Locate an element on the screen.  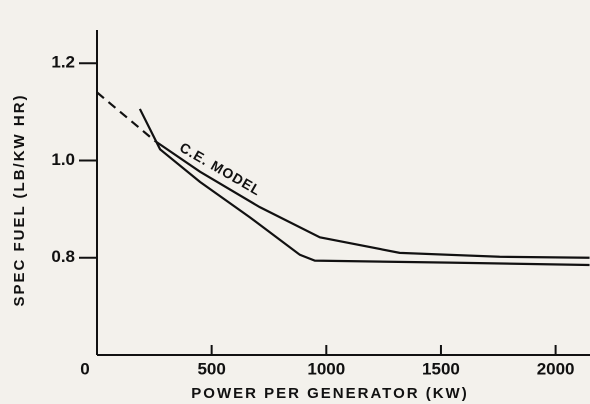
x-tick-label: 2000 is located at coordinates (556, 368).